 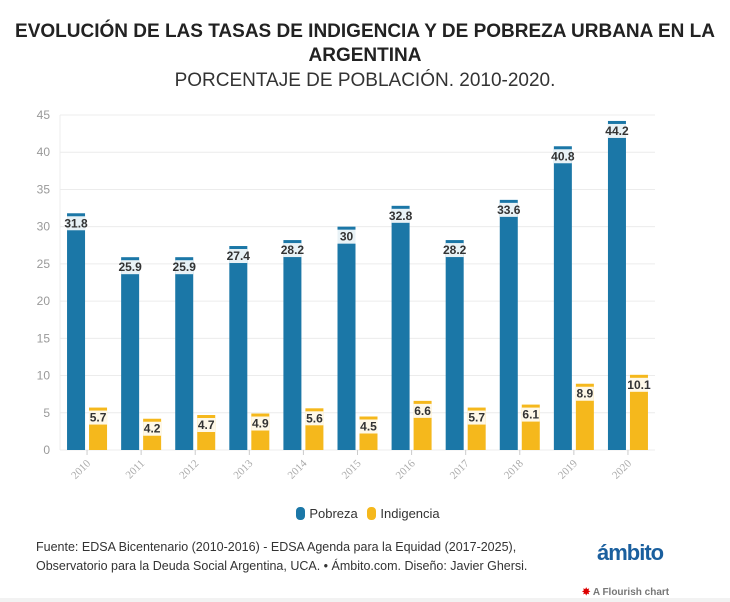 What do you see at coordinates (410, 513) in the screenshot?
I see `legend-label-indigencia: Indigencia` at bounding box center [410, 513].